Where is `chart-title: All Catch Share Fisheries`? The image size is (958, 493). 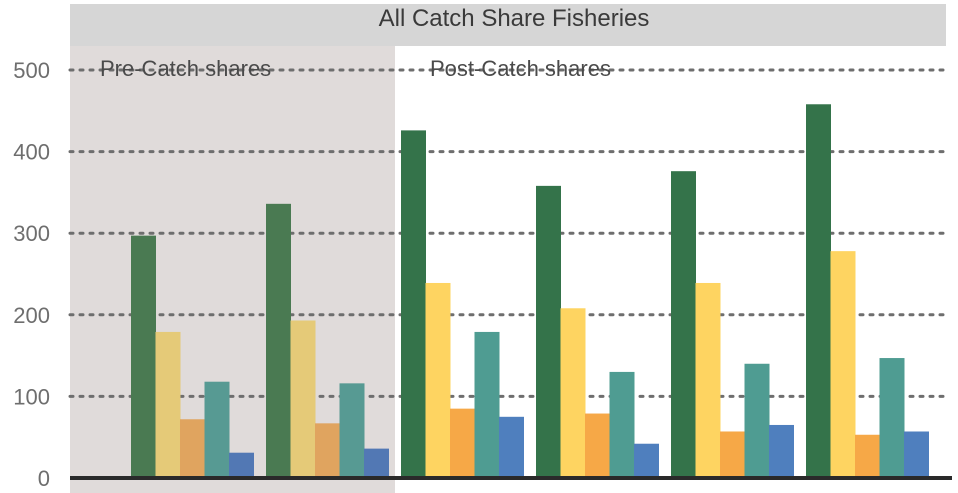 chart-title: All Catch Share Fisheries is located at coordinates (514, 18).